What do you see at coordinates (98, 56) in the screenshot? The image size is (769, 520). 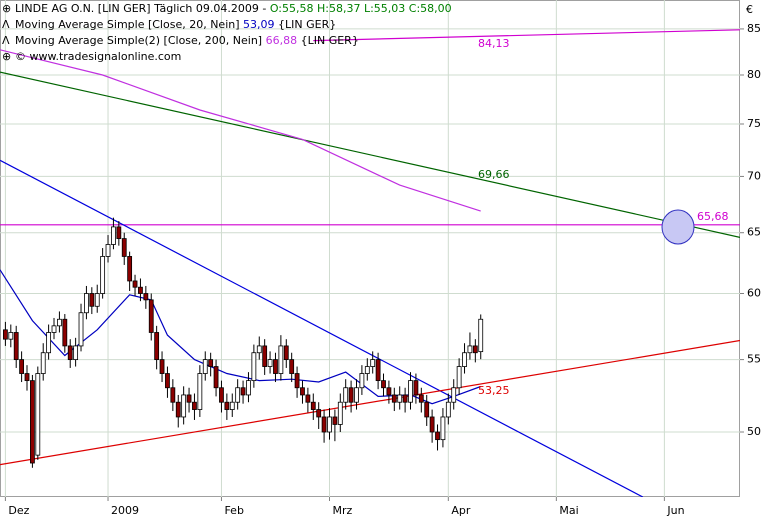 I see `copyright-text: © www.tradesignalonline.com` at bounding box center [98, 56].